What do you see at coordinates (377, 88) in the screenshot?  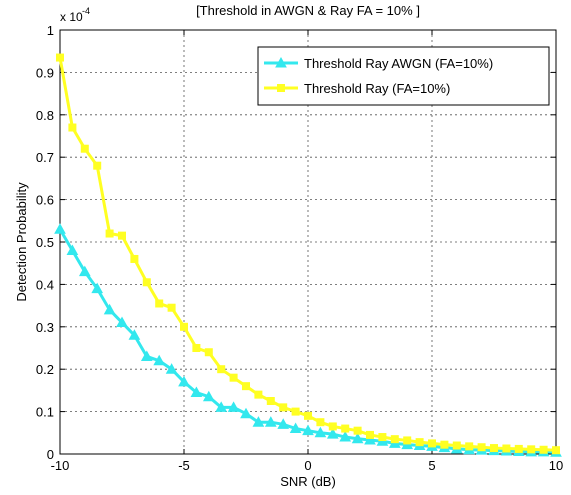 I see `legend-label: Threshold Ray (FA=10%)` at bounding box center [377, 88].